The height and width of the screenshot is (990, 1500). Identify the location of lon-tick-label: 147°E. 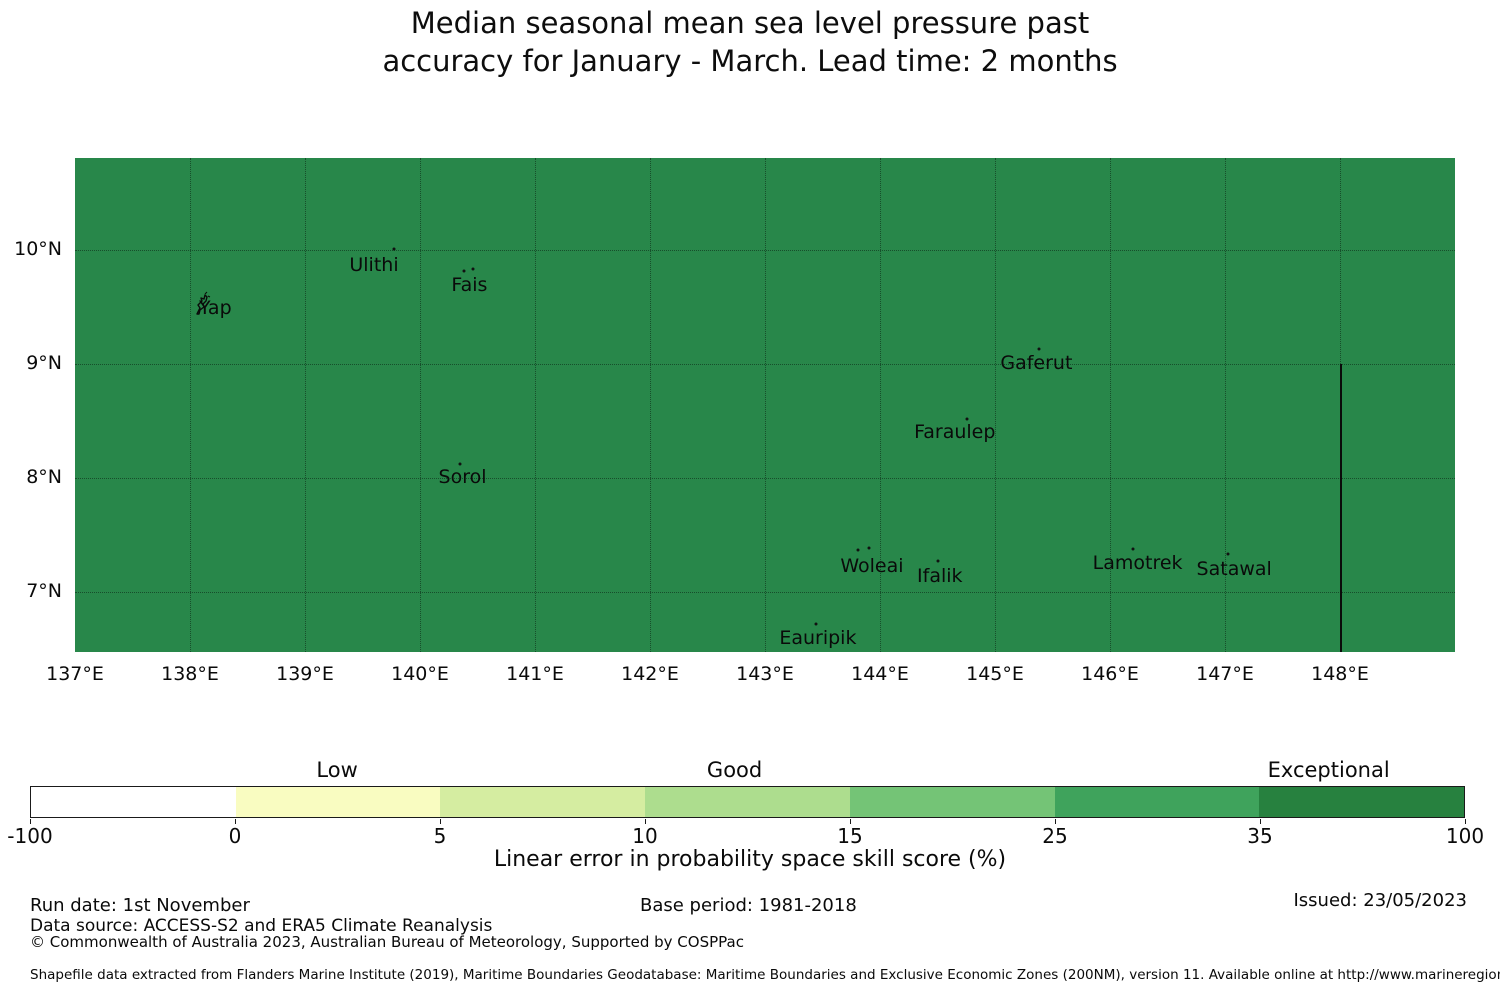
(1225, 674).